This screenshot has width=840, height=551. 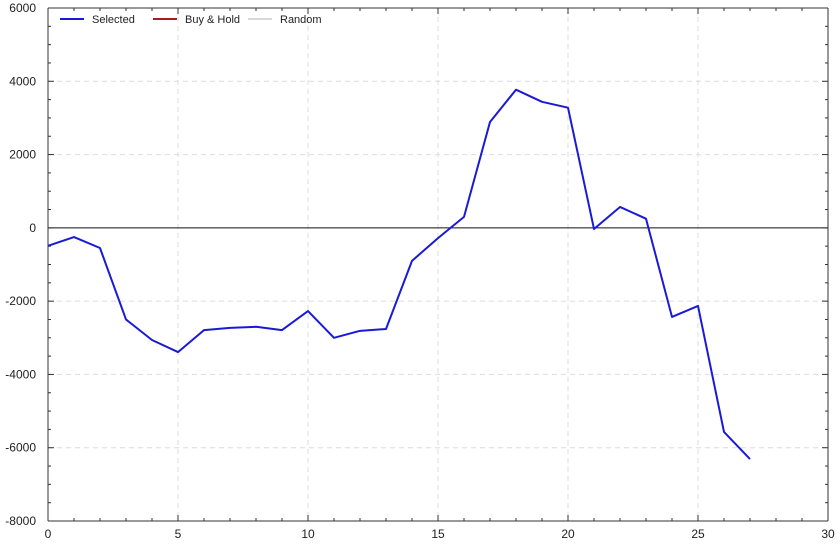 What do you see at coordinates (301, 20) in the screenshot?
I see `legend-label: Random` at bounding box center [301, 20].